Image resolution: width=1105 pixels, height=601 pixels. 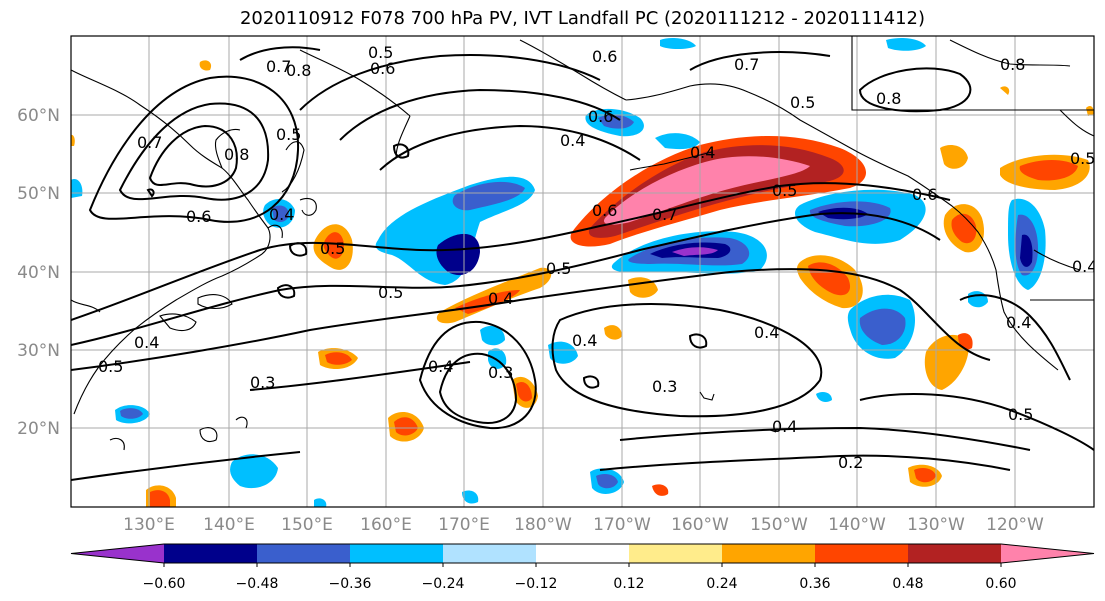 What do you see at coordinates (1015, 525) in the screenshot?
I see `lon-label: 120°W` at bounding box center [1015, 525].